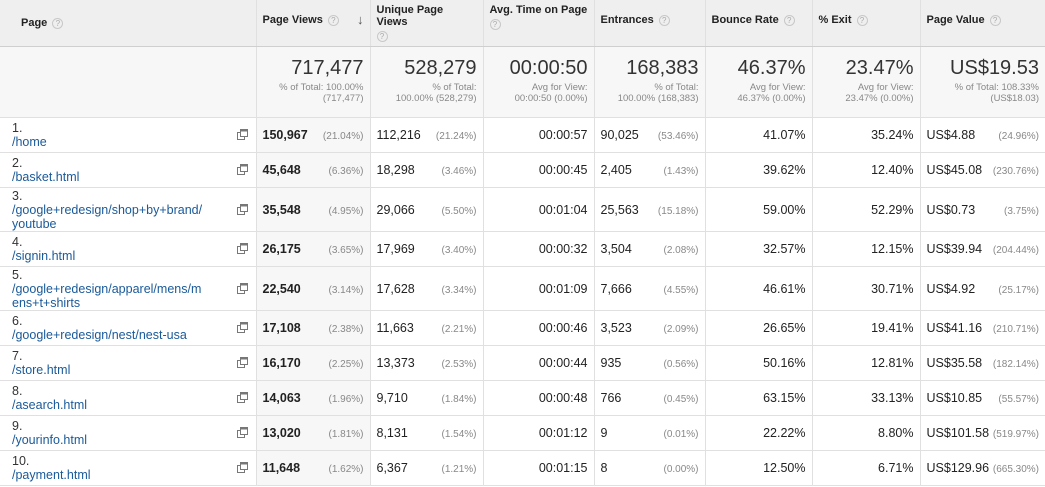 Image resolution: width=1045 pixels, height=487 pixels. Describe the element at coordinates (1018, 136) in the screenshot. I see `page-value-pct: (24.96%)` at that location.